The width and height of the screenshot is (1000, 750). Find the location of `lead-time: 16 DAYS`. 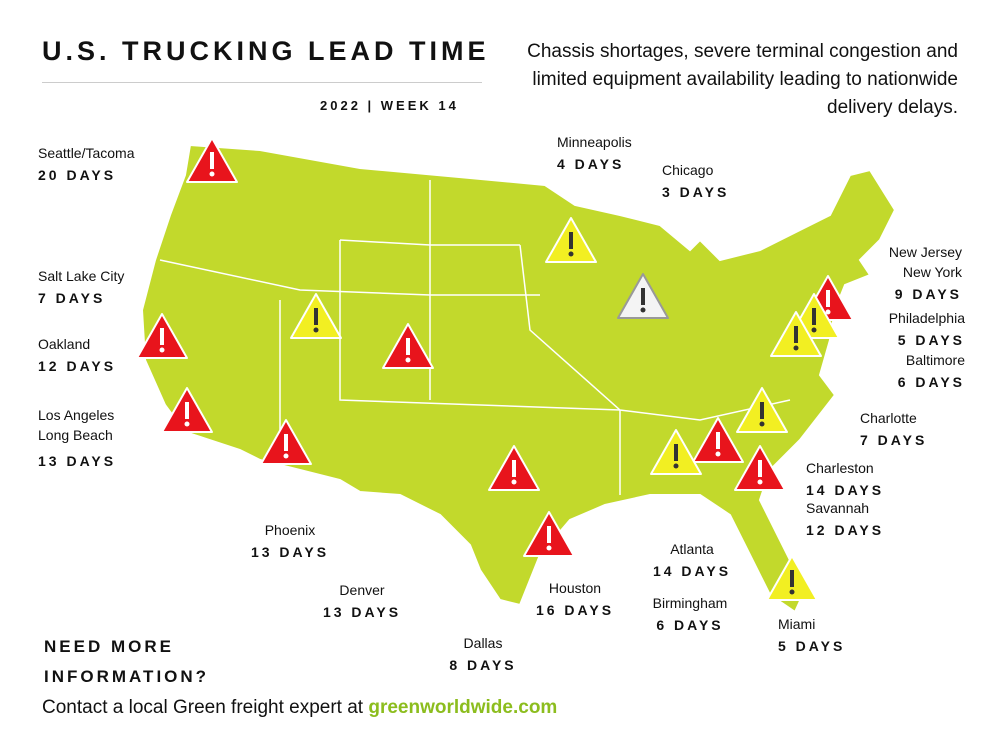

lead-time: 16 DAYS is located at coordinates (575, 610).